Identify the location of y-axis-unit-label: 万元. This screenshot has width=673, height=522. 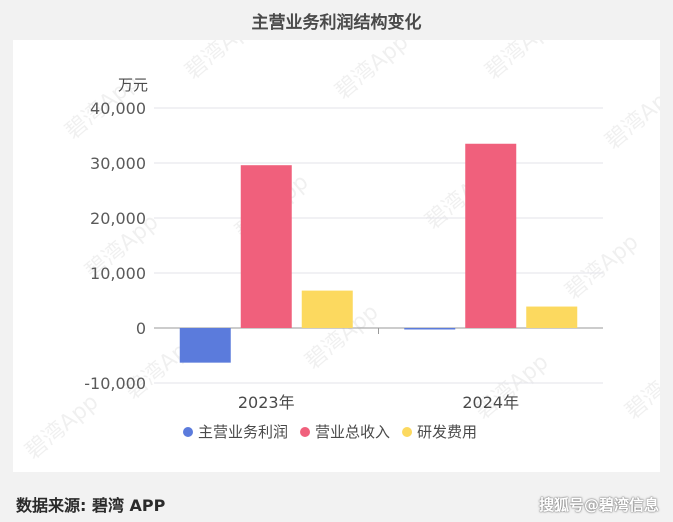
(133, 85).